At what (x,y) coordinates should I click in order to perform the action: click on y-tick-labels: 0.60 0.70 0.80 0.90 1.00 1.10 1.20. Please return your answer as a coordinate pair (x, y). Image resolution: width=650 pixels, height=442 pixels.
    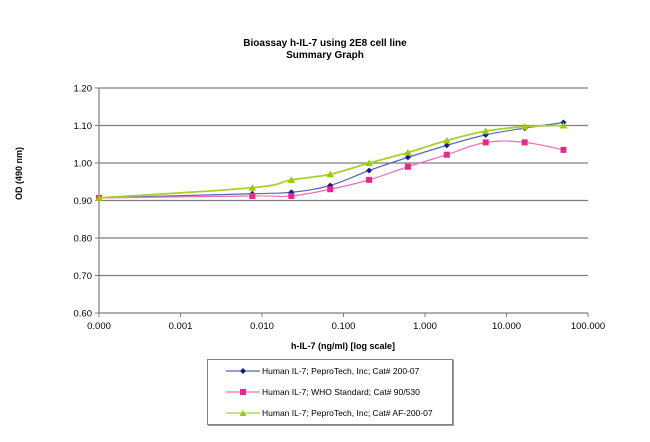
    Looking at the image, I should click on (83, 202).